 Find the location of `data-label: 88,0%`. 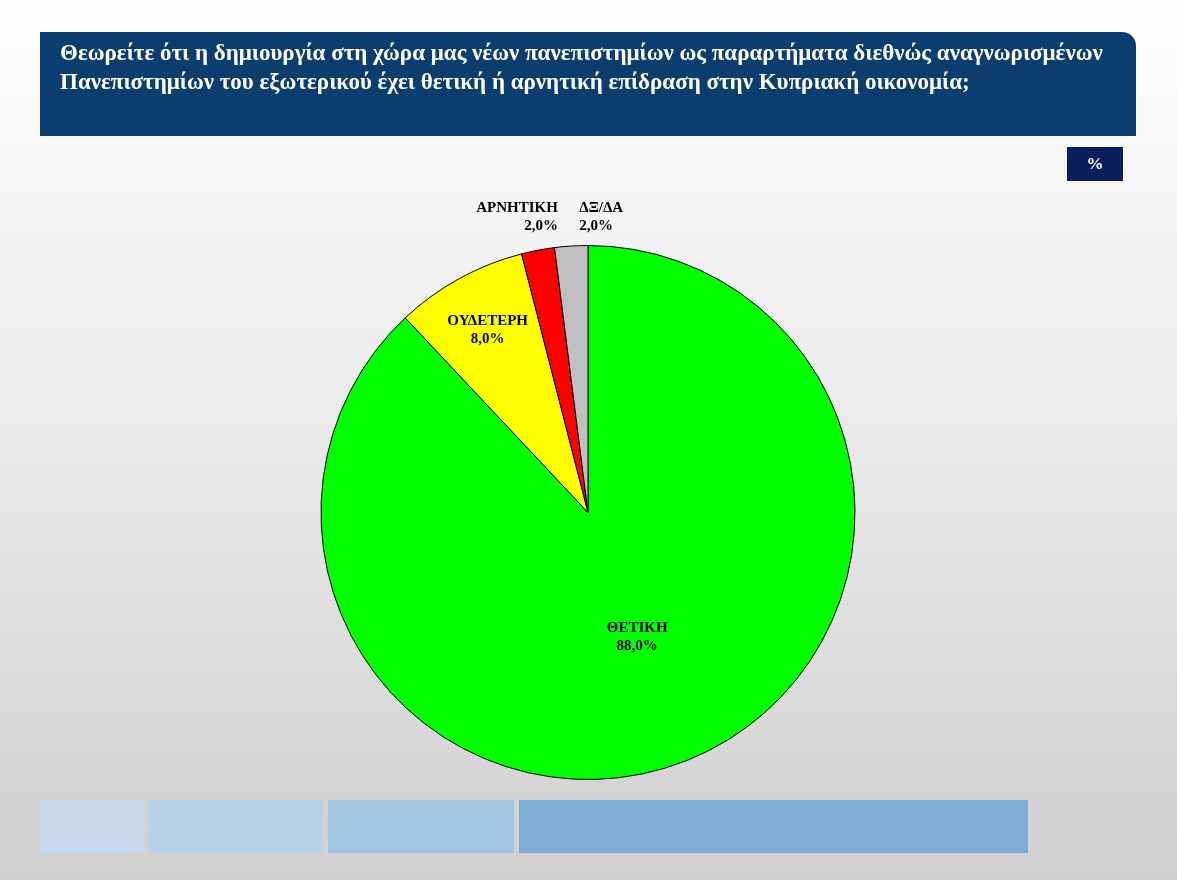

data-label: 88,0% is located at coordinates (637, 644).